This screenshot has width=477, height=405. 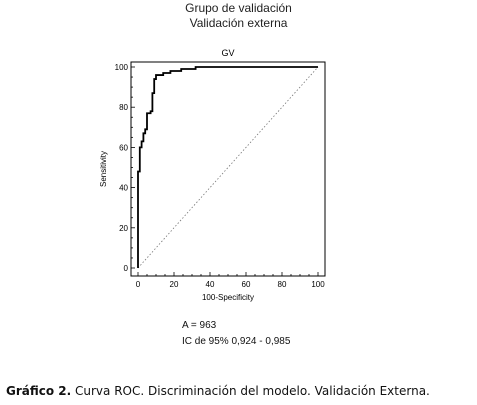 I want to click on x-tick-label: 60, so click(x=246, y=284).